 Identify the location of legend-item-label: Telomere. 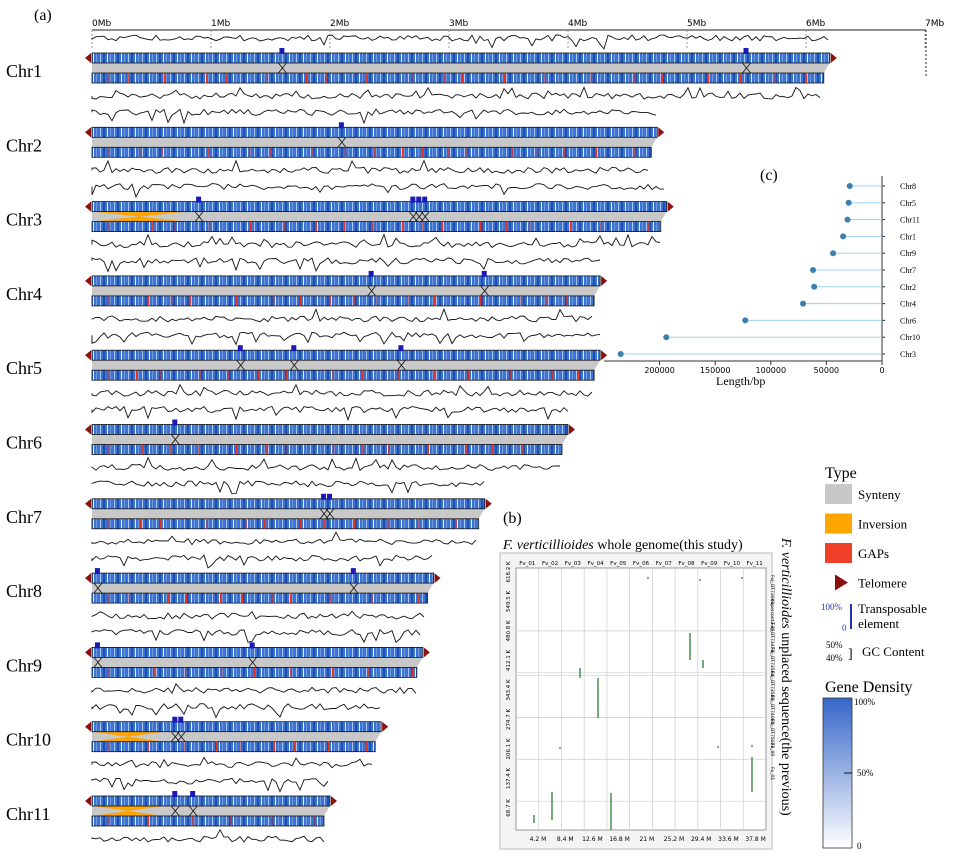
(882, 583).